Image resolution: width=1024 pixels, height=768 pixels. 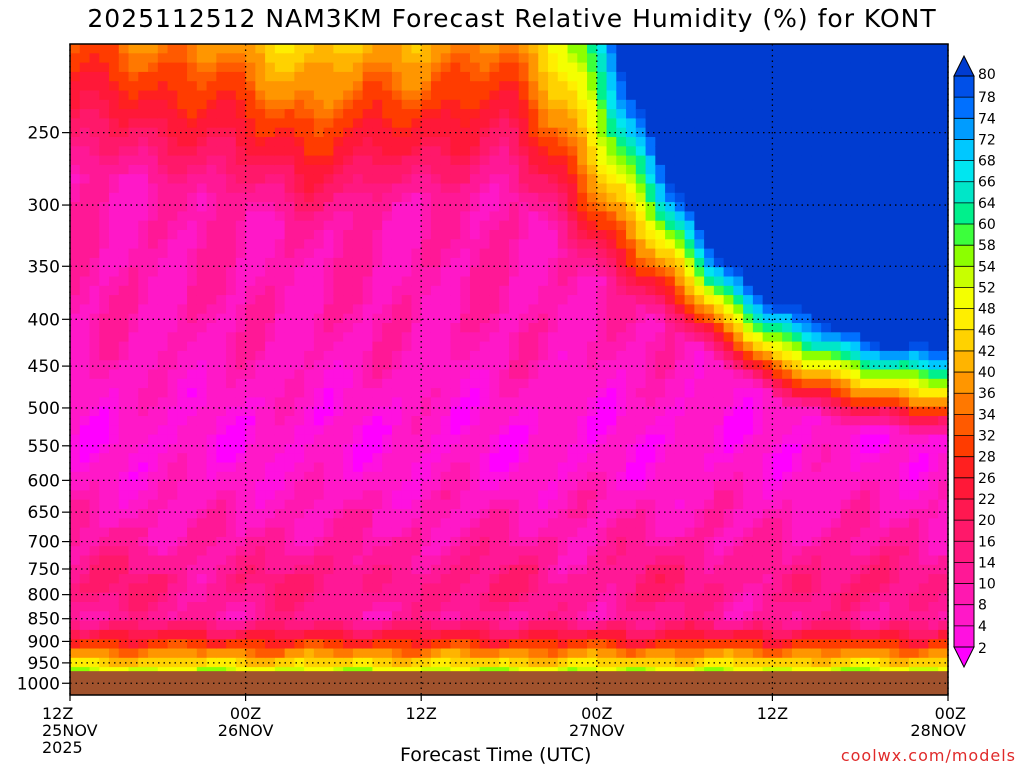 I want to click on colorbar-label: 10, so click(x=987, y=585).